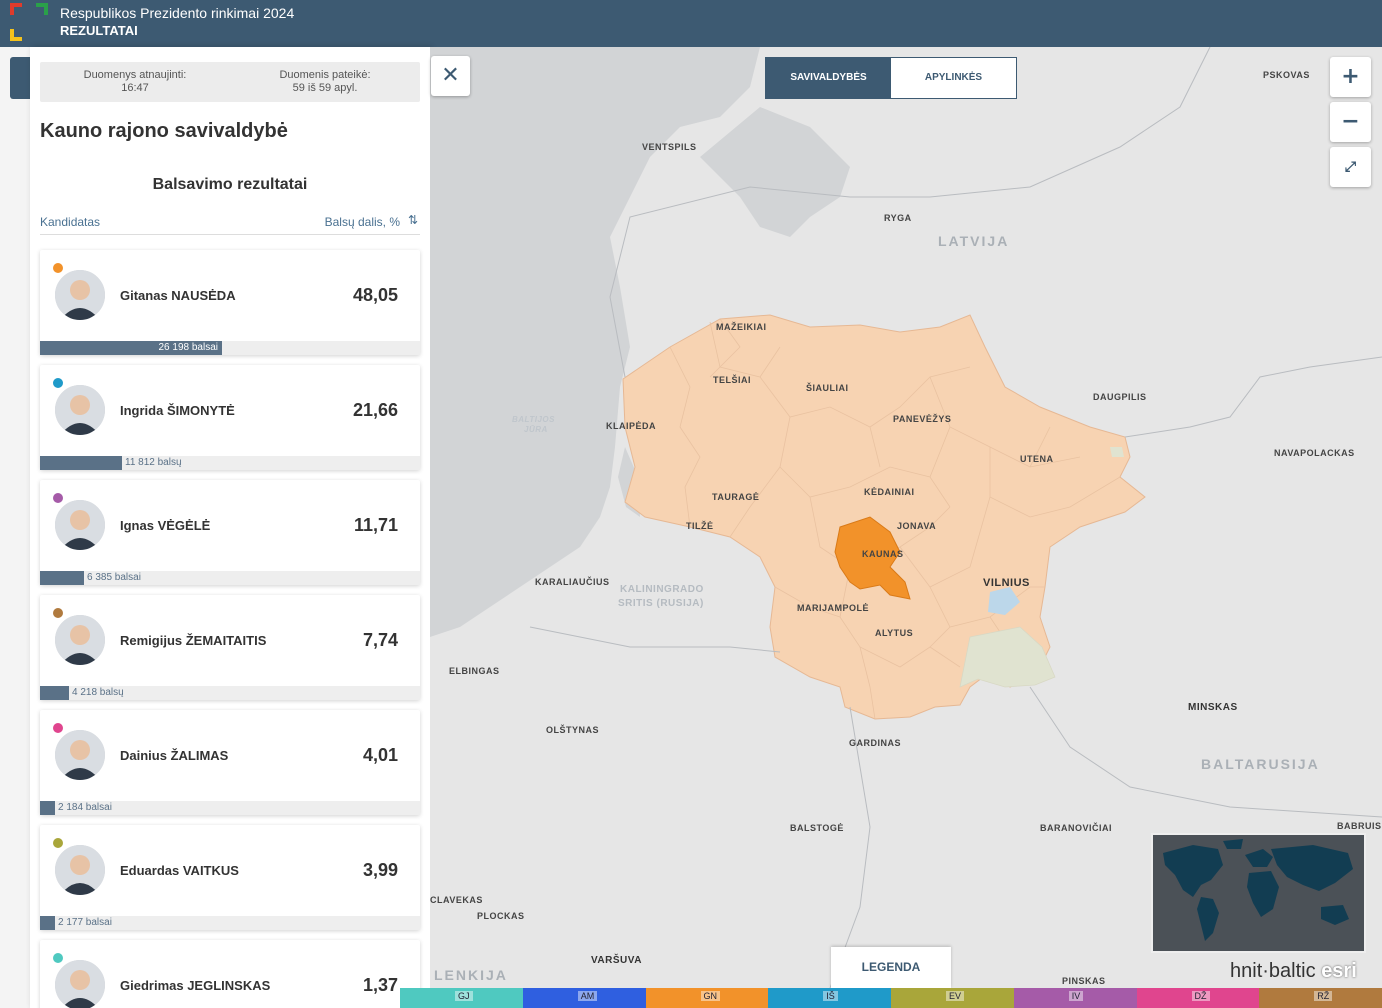 Image resolution: width=1382 pixels, height=1008 pixels. I want to click on minus-icon: −, so click(1350, 121).